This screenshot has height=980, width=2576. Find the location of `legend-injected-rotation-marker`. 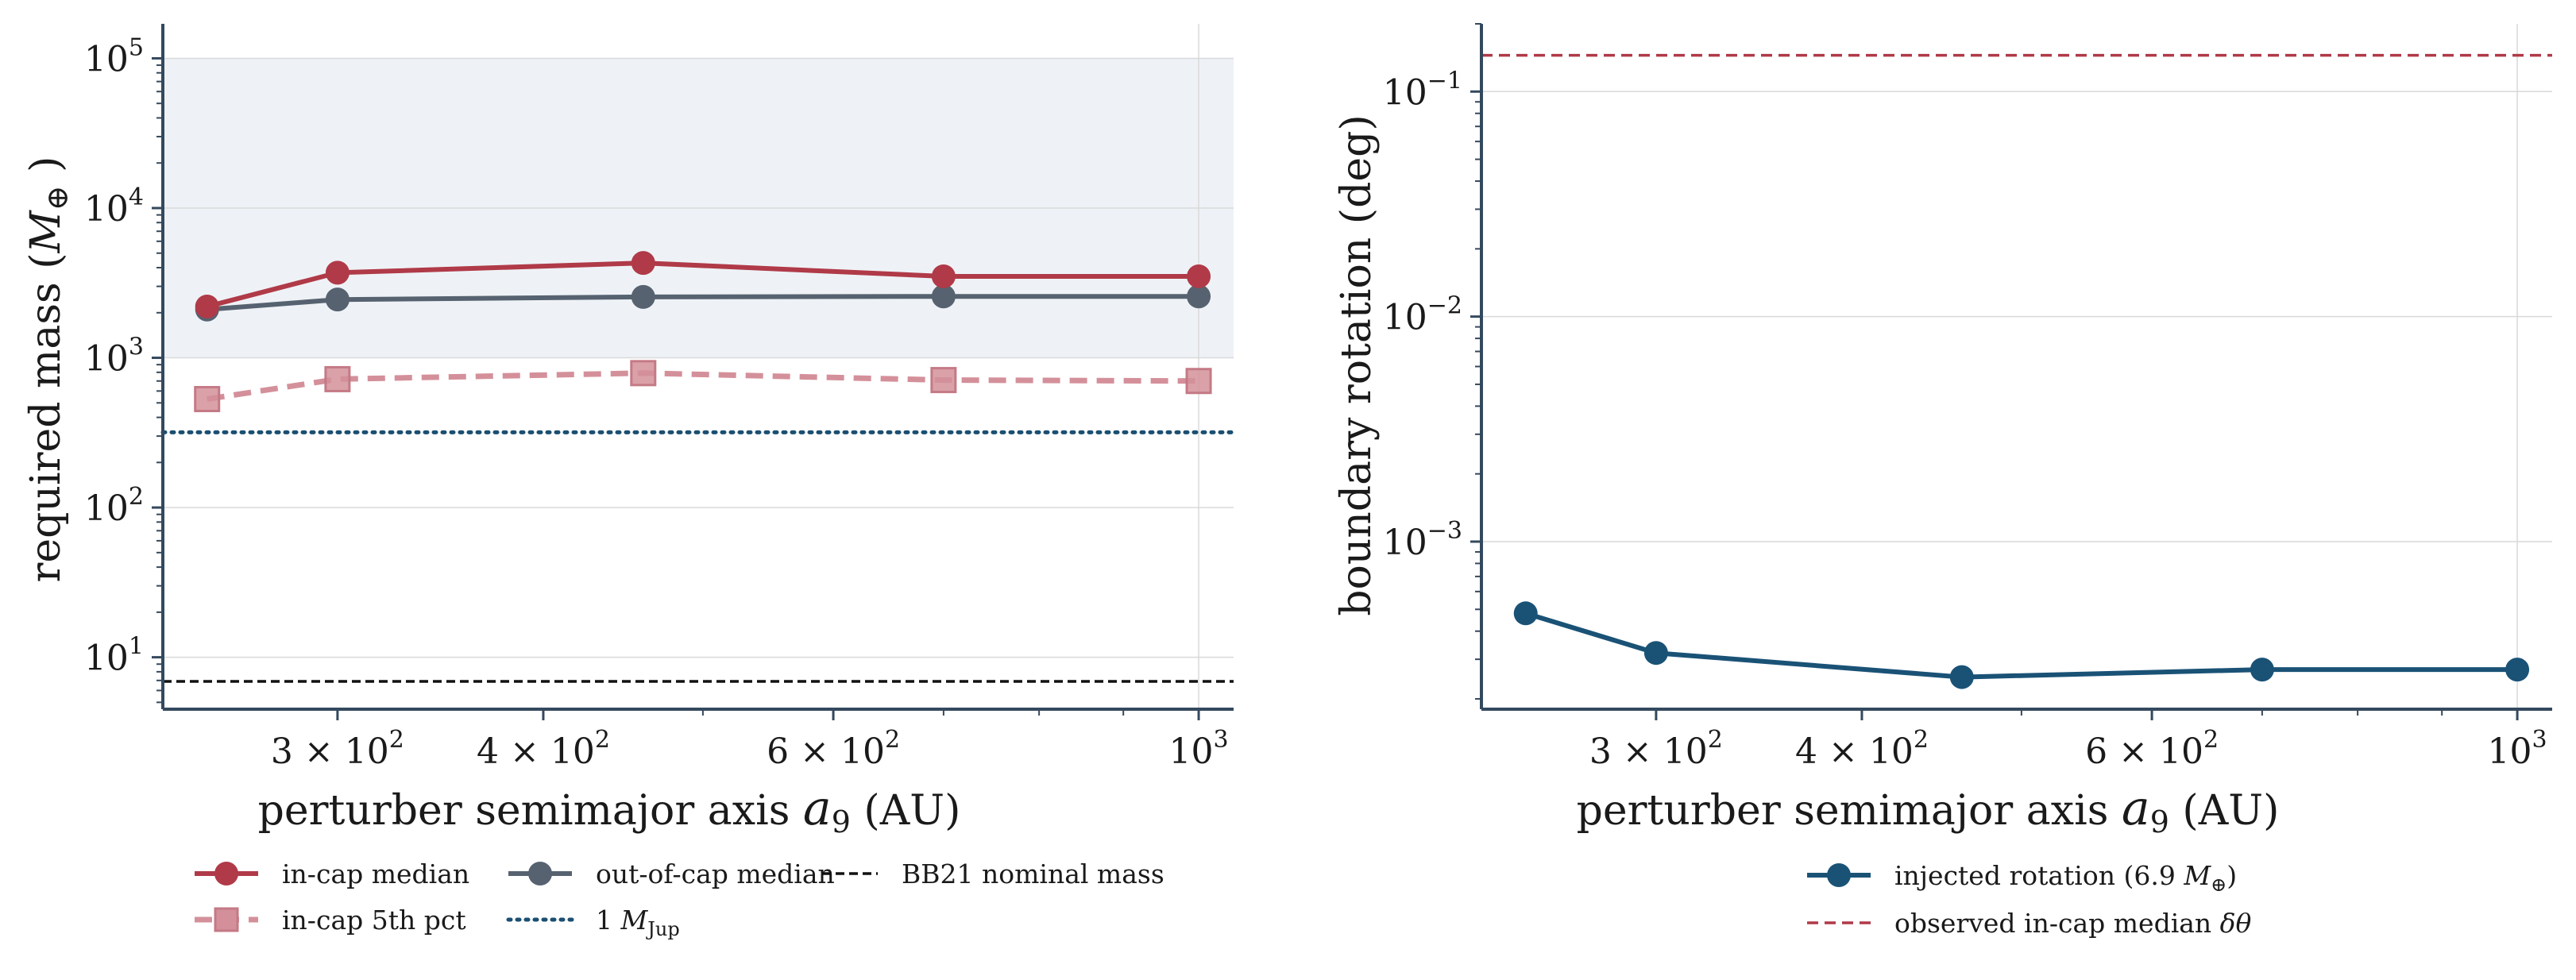

legend-injected-rotation-marker is located at coordinates (1839, 875).